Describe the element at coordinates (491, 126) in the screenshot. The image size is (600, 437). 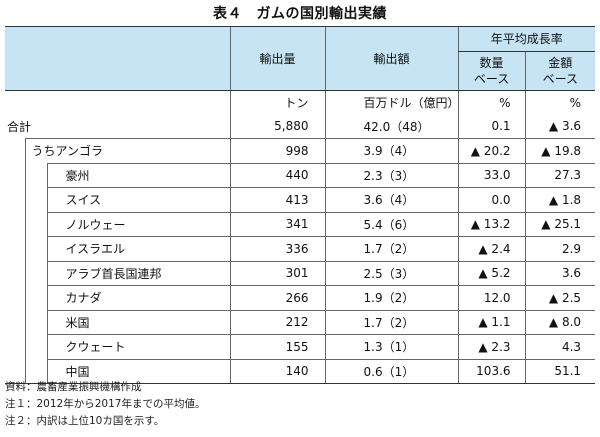
I see `cell-growth-qty: 0.1` at that location.